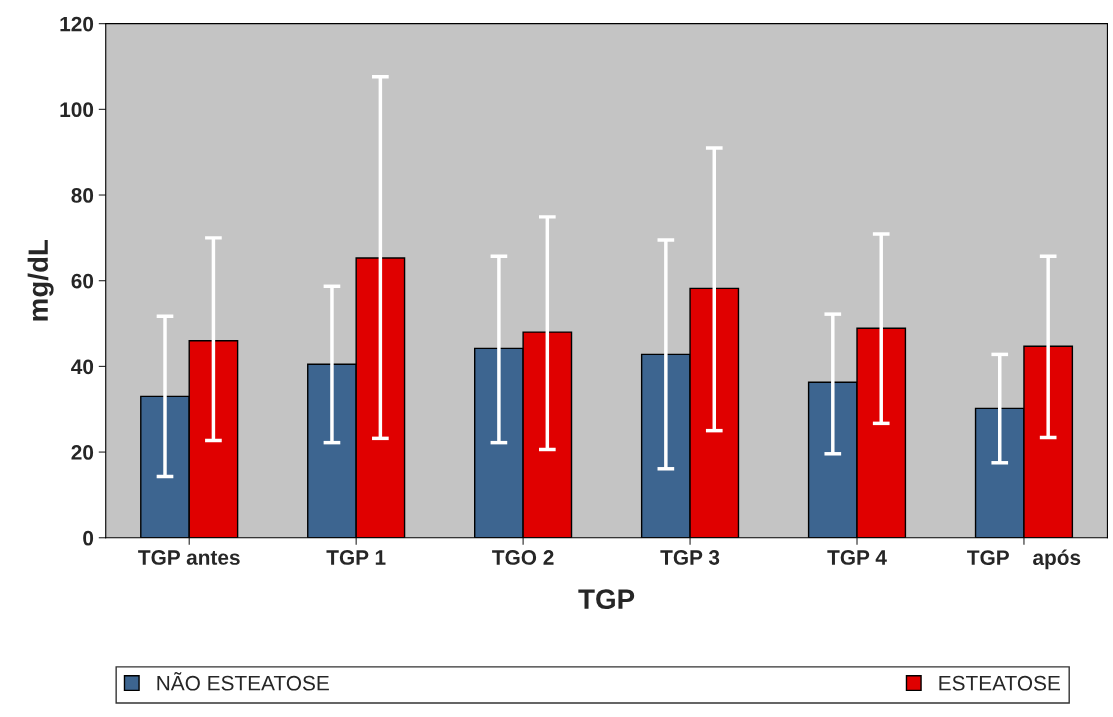  Describe the element at coordinates (523, 557) in the screenshot. I see `x-tick-label: TGO 2` at that location.